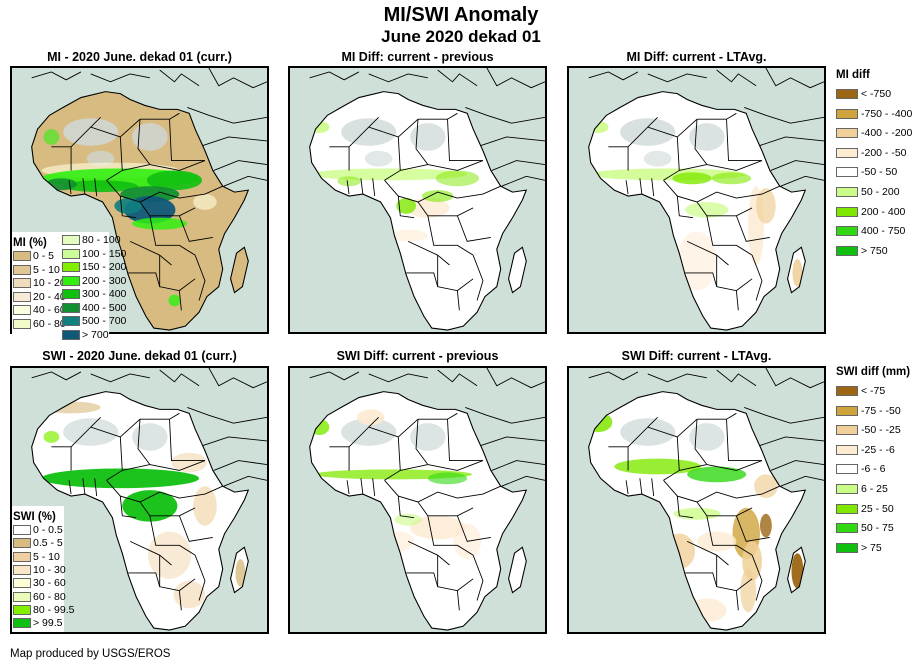 This screenshot has height=672, width=922. Describe the element at coordinates (874, 489) in the screenshot. I see `legend-label: 6 - 25` at that location.